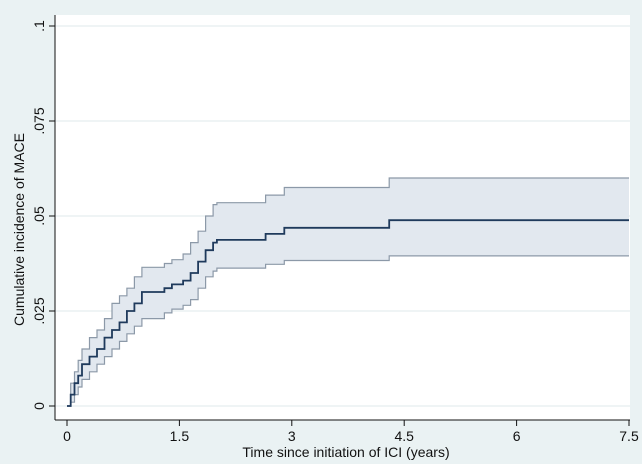 This screenshot has height=464, width=642. What do you see at coordinates (39, 216) in the screenshot?
I see `y-tick-label: .05` at bounding box center [39, 216].